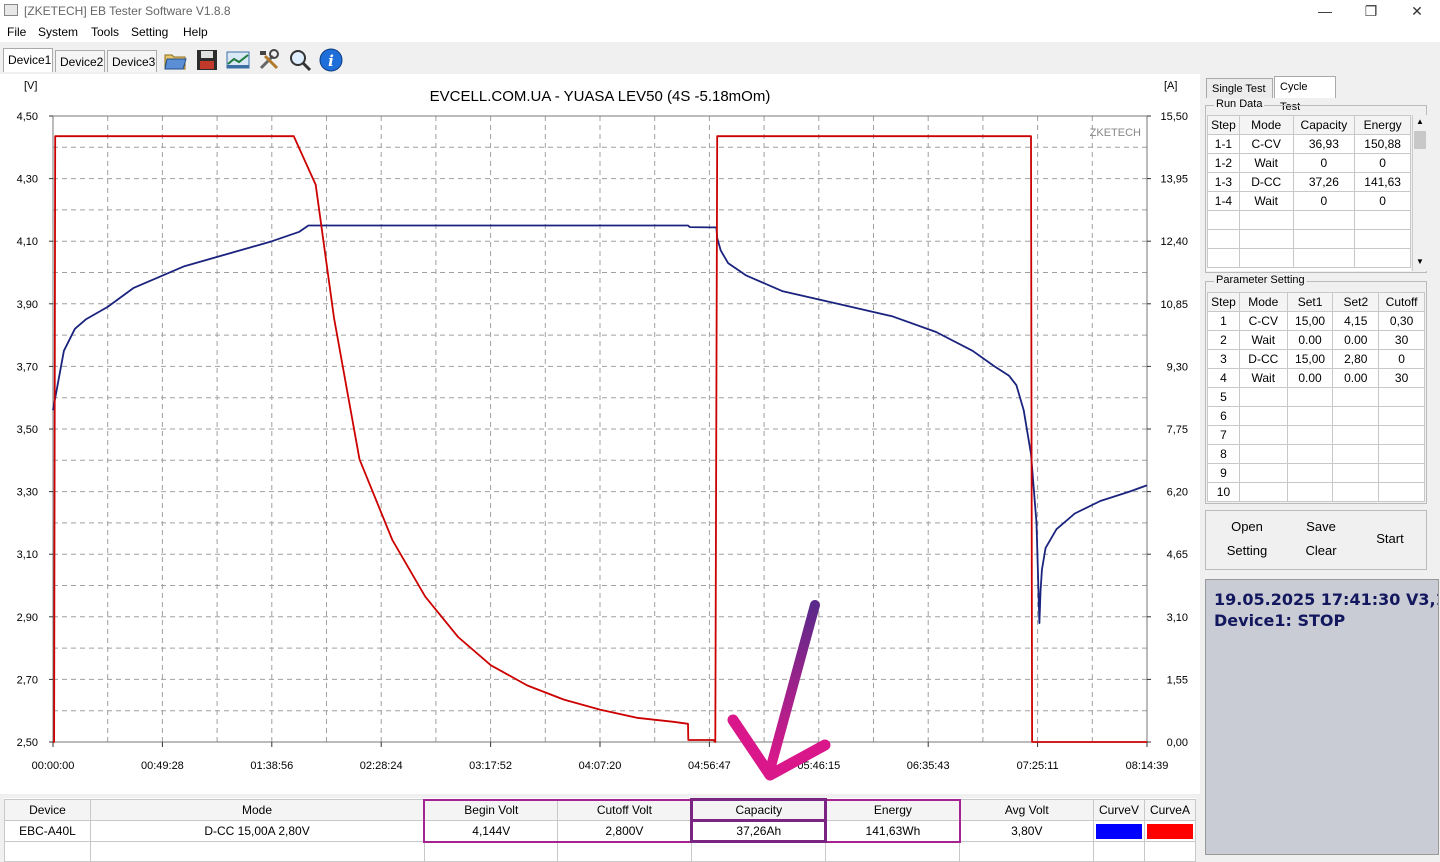  I want to click on y-left-tick-label: 2,50, so click(27, 743).